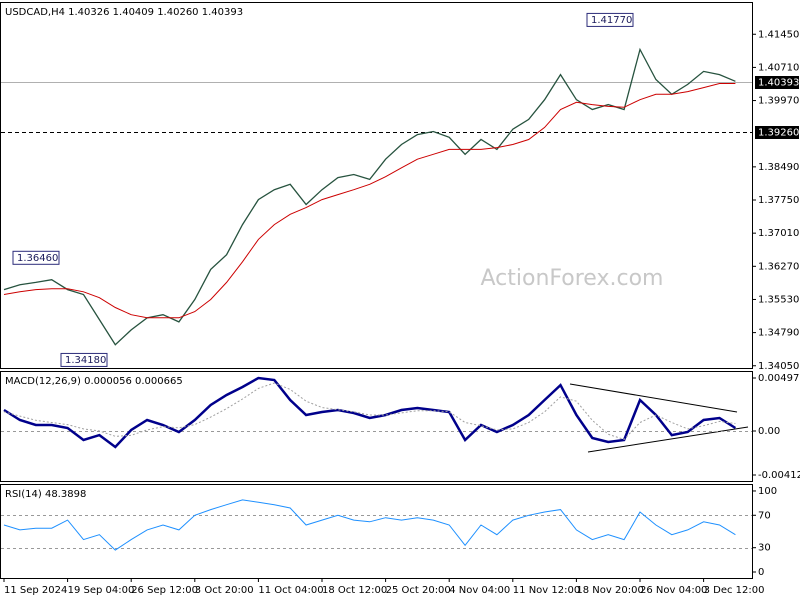 This screenshot has width=800, height=600. Describe the element at coordinates (764, 548) in the screenshot. I see `y-tick-label: 30` at that location.